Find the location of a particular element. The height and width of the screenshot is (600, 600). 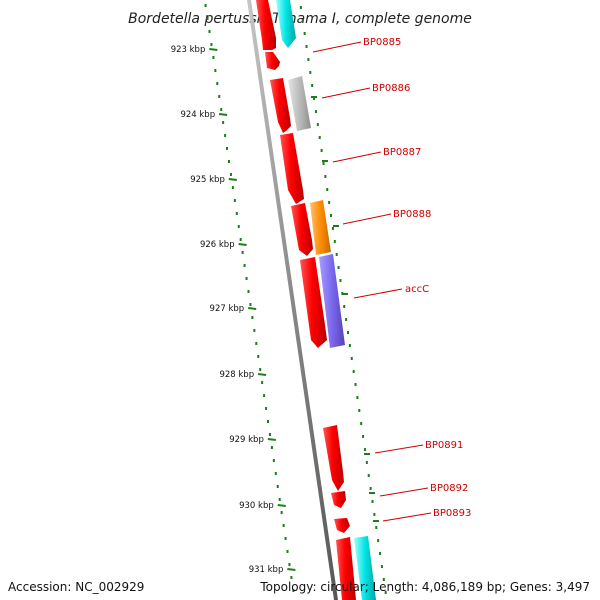

kbp-tick-label: 923 kbp is located at coordinates (188, 50).